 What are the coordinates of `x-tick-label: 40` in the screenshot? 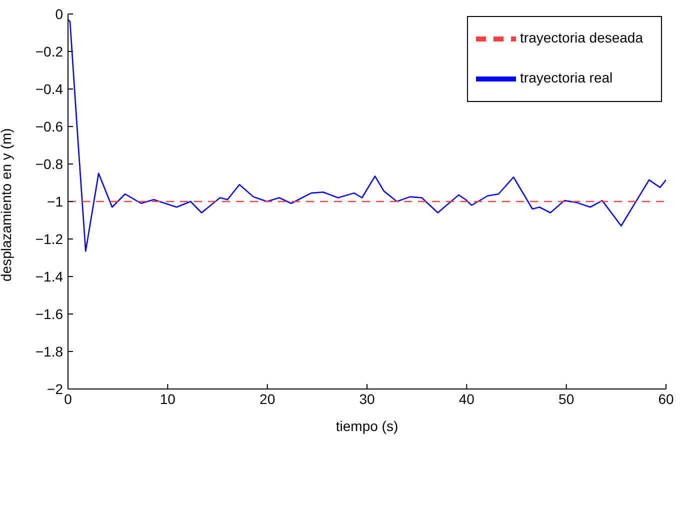 It's located at (466, 398).